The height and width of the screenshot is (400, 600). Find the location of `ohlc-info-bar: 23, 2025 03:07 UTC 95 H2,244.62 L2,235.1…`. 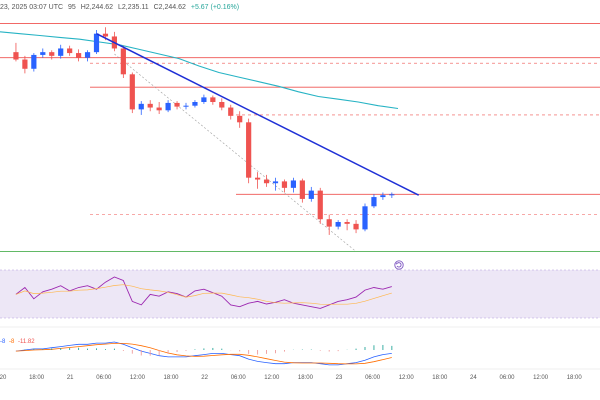

ohlc-info-bar: 23, 2025 03:07 UTC 95 H2,244.62 L2,235.1… is located at coordinates (121, 7).